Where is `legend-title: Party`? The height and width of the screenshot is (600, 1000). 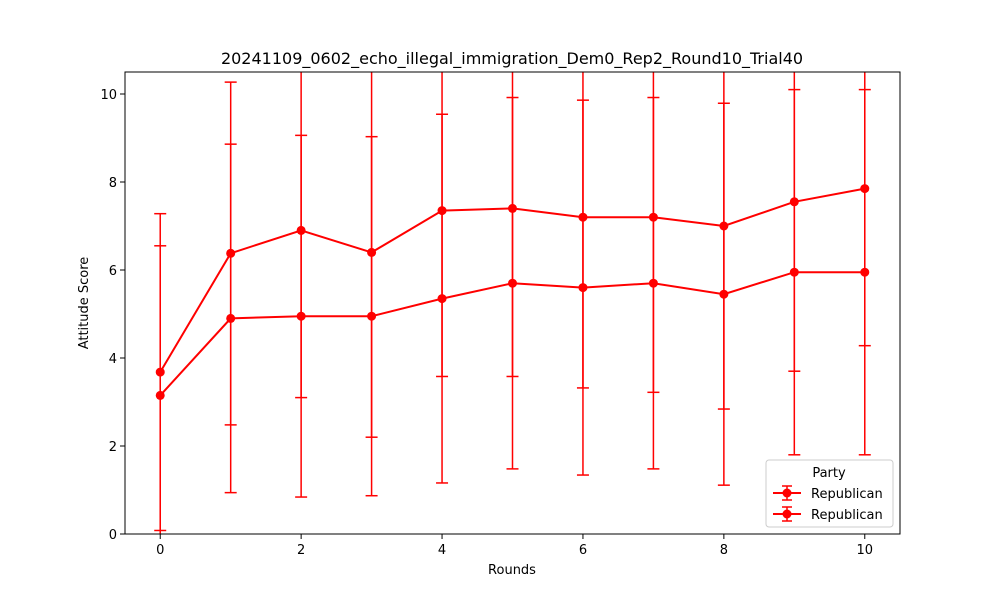 legend-title: Party is located at coordinates (829, 473).